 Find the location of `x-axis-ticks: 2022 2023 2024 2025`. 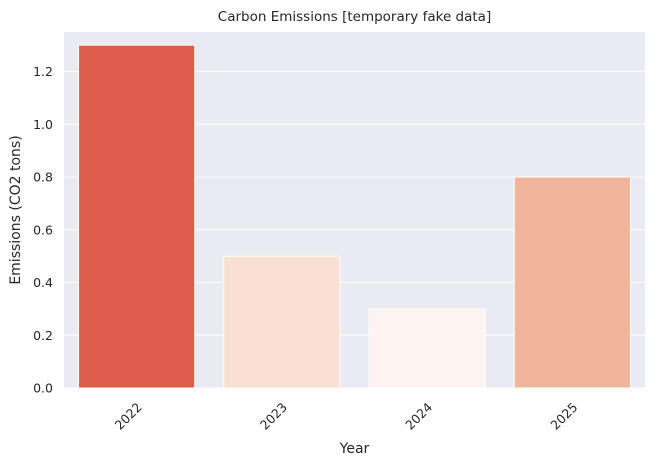

x-axis-ticks: 2022 2023 2024 2025 is located at coordinates (346, 415).